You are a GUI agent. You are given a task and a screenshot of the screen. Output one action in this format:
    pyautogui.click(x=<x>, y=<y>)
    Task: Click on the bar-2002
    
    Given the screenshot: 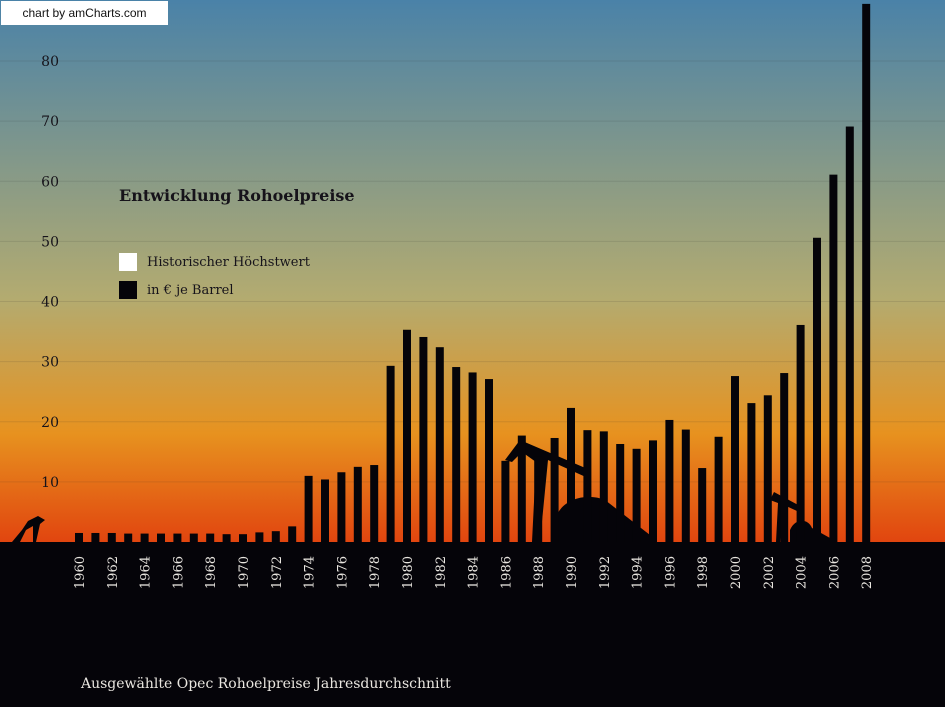 What is the action you would take?
    pyautogui.click(x=767, y=468)
    